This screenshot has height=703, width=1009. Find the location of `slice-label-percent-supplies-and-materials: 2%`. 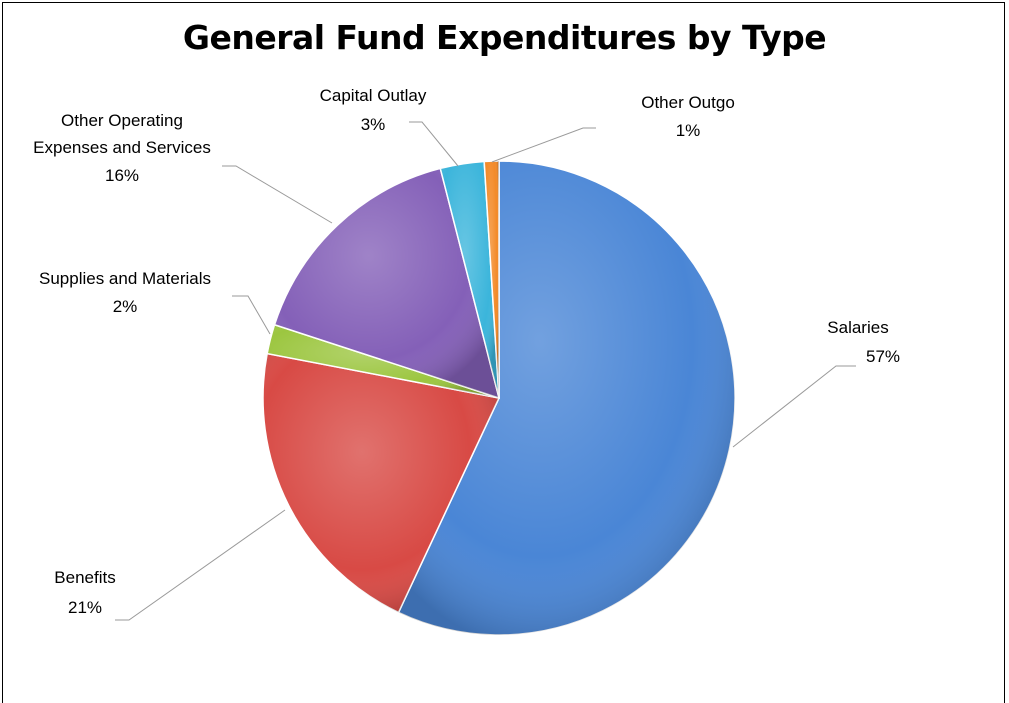

slice-label-percent-supplies-and-materials: 2% is located at coordinates (125, 306).